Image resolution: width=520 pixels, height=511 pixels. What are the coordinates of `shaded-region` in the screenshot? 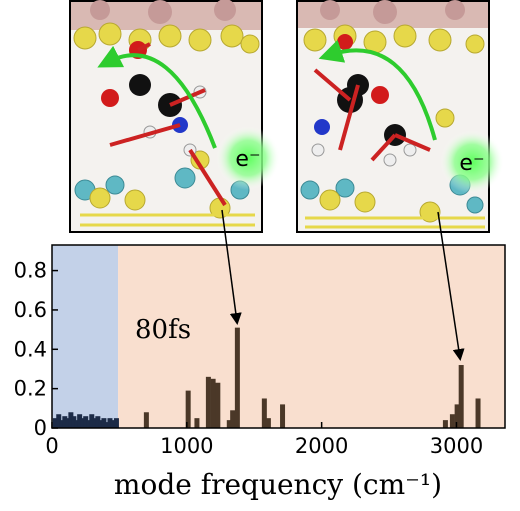 It's located at (85, 336).